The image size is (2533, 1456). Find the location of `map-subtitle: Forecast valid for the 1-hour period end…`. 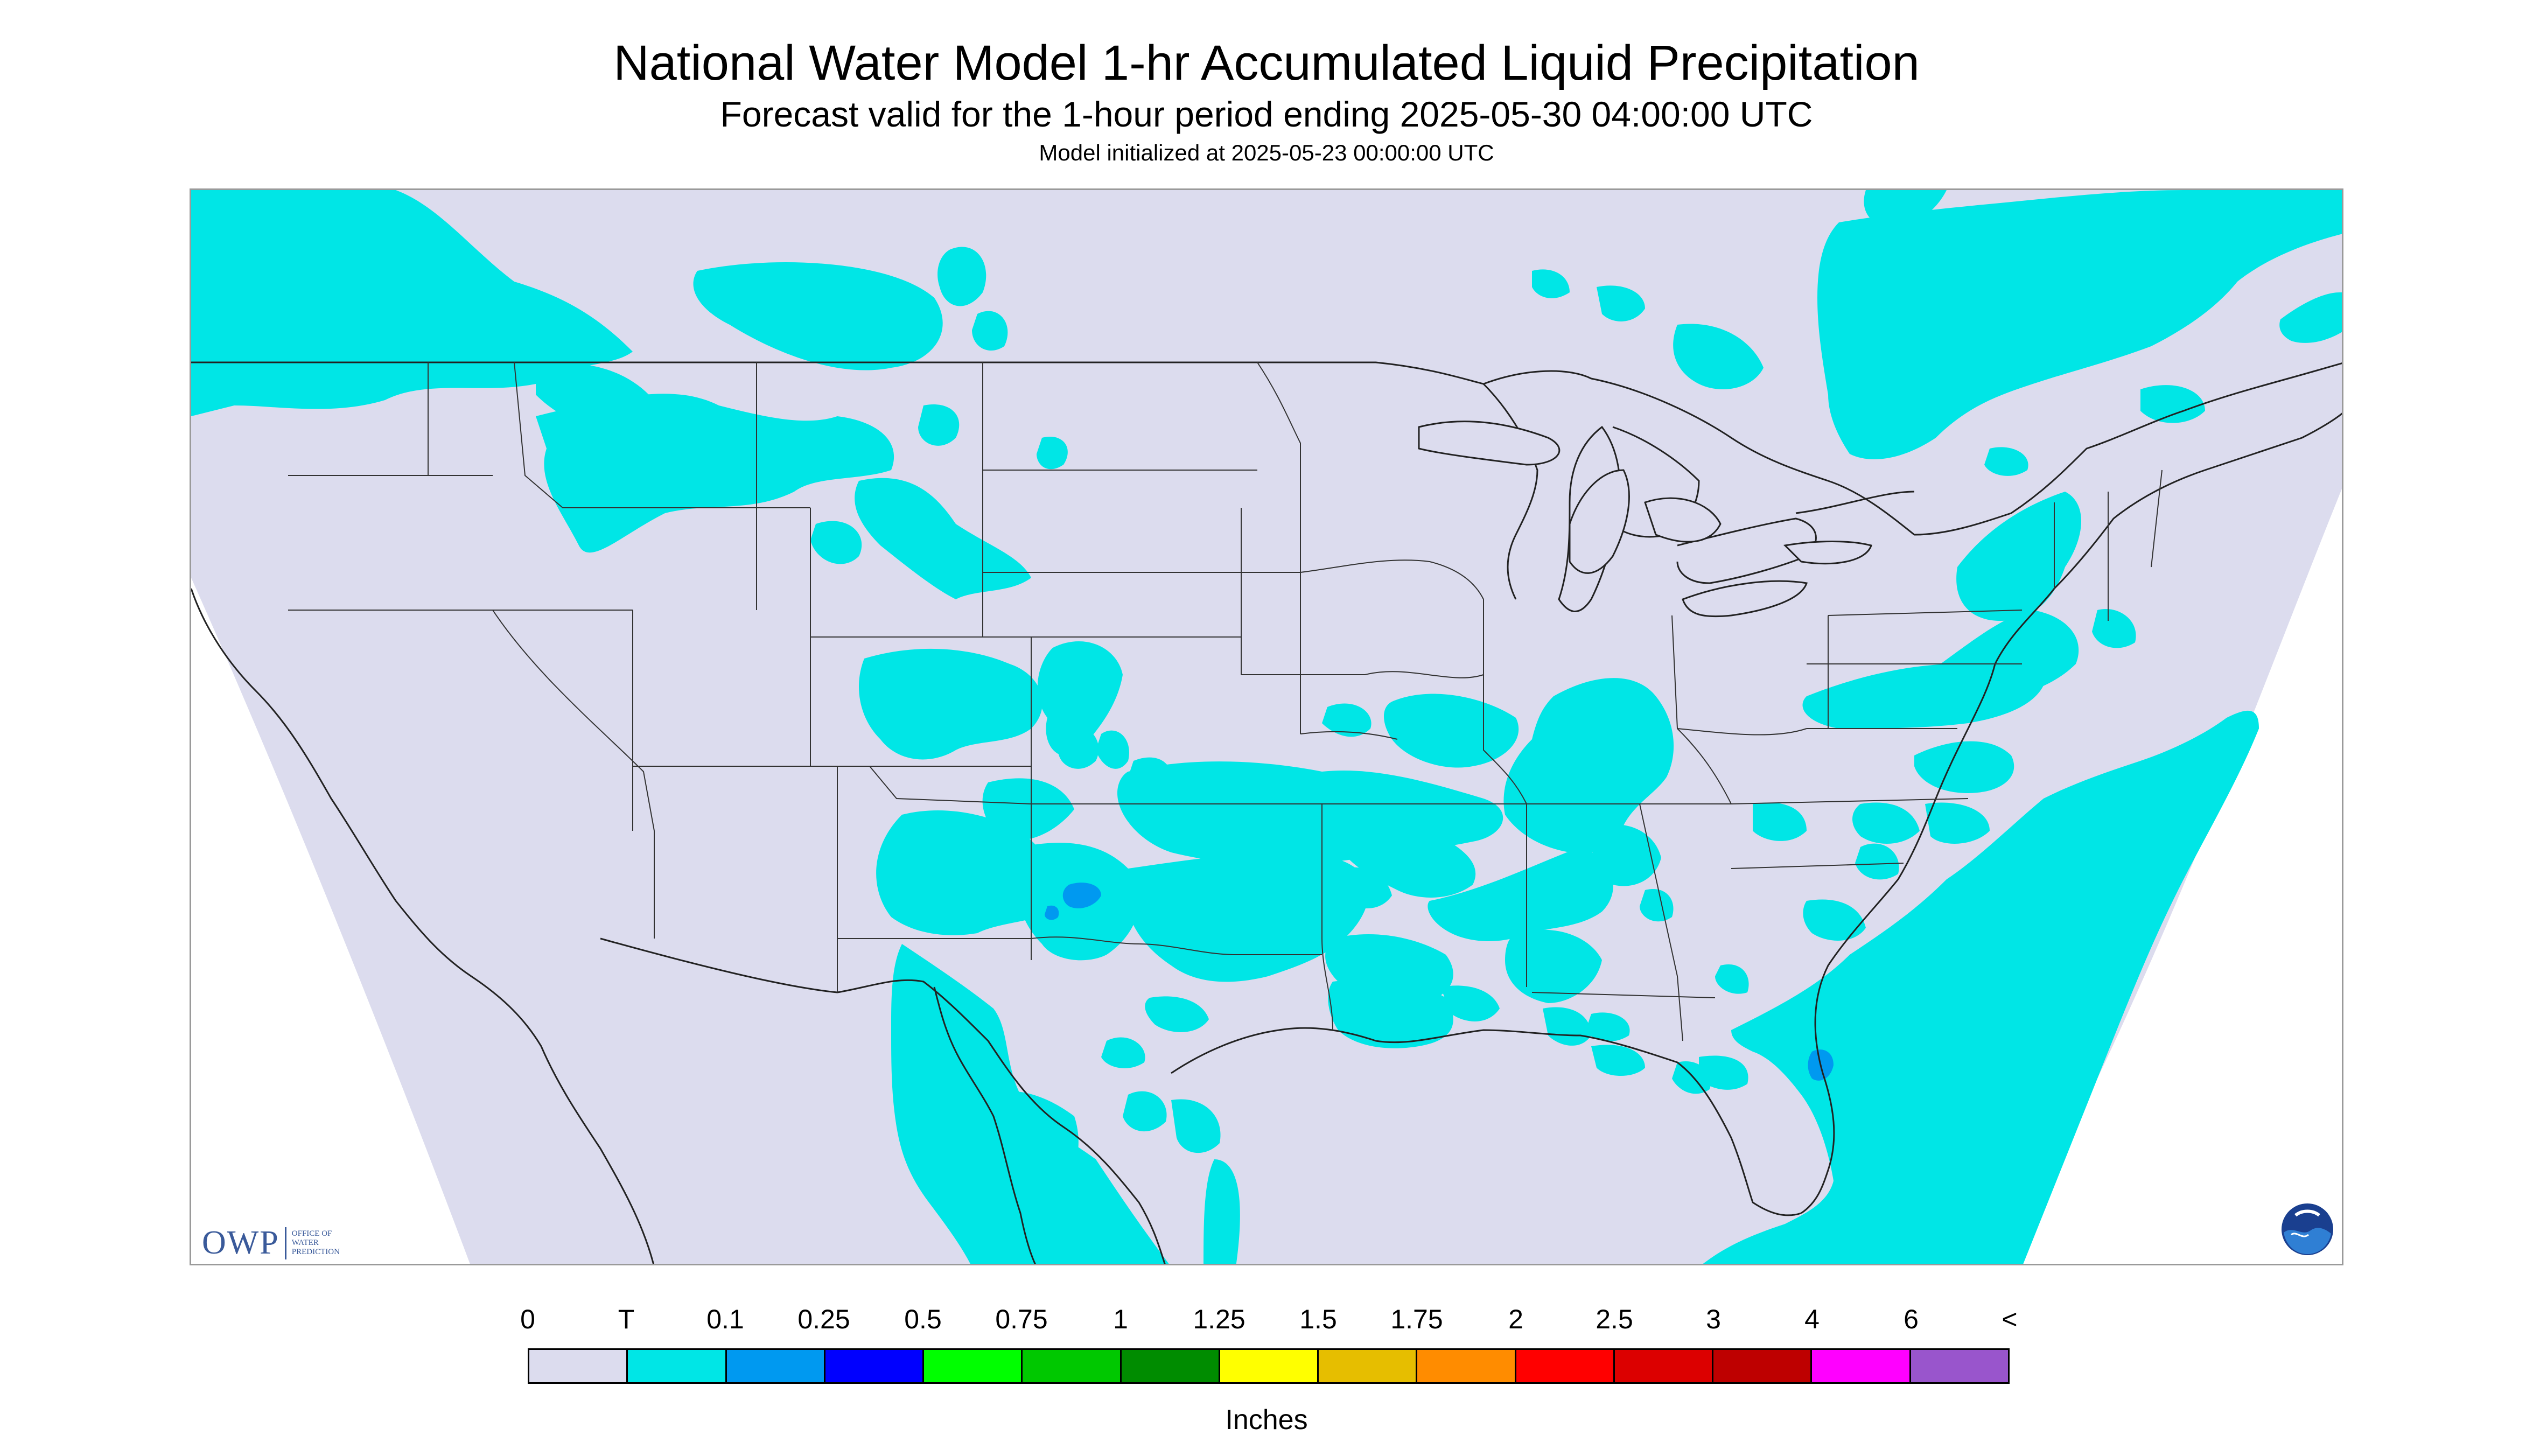

map-subtitle: Forecast valid for the 1-hour period end… is located at coordinates (1266, 114).